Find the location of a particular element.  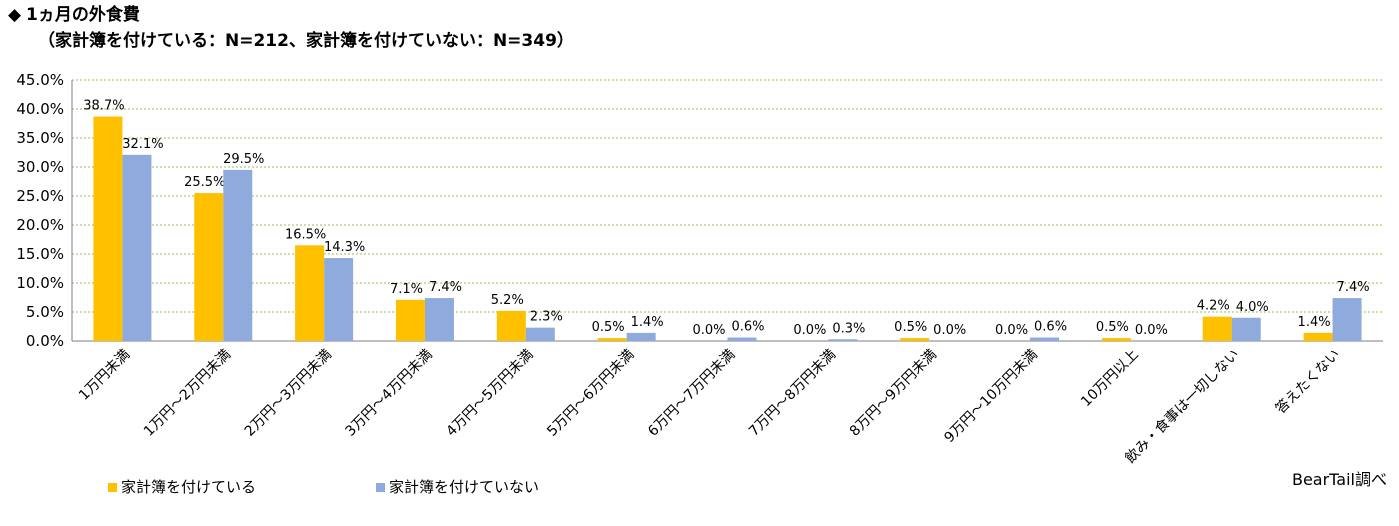

x-tick-label: 3万円～4万円未満 is located at coordinates (389, 393).